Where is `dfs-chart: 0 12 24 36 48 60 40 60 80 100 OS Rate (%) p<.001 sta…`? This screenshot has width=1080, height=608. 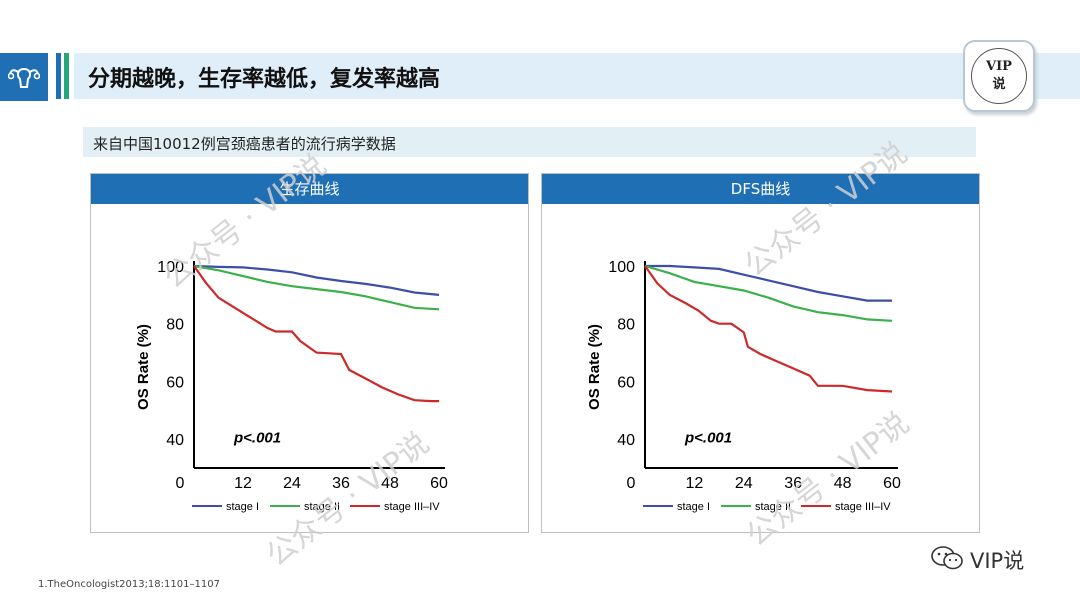 dfs-chart: 0 12 24 36 48 60 40 60 80 100 OS Rate (%) p<.001 sta… is located at coordinates (743, 386).